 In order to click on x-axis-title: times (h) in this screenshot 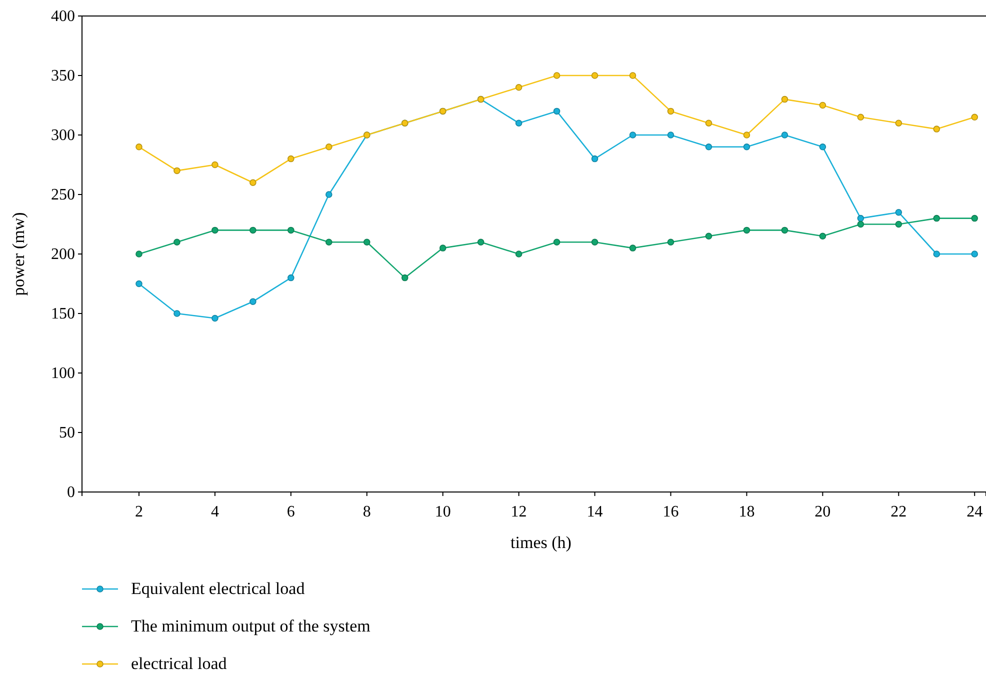, I will do `click(541, 542)`.